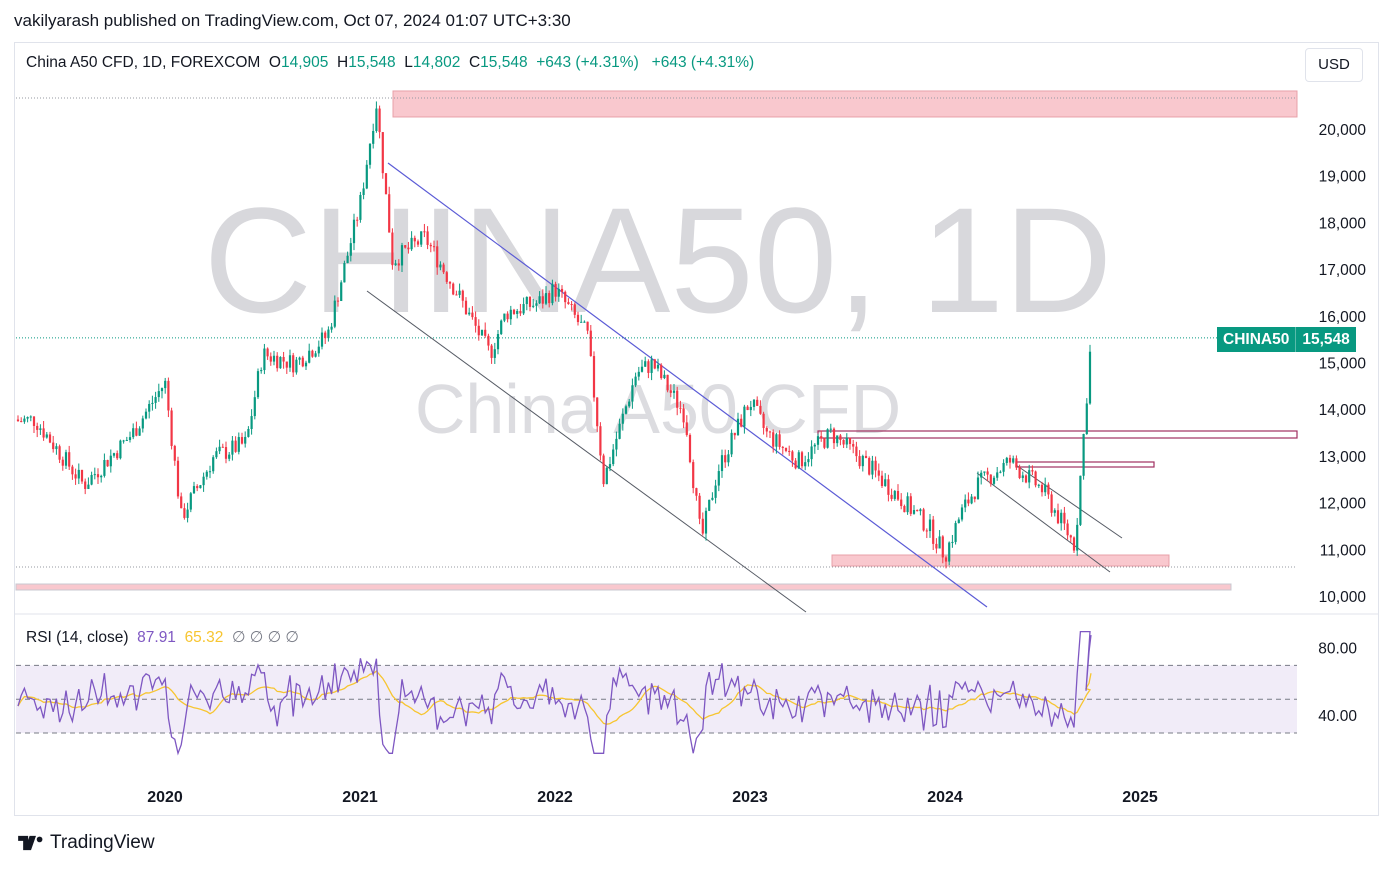  I want to click on tradingview-brand: TradingView, so click(85, 843).